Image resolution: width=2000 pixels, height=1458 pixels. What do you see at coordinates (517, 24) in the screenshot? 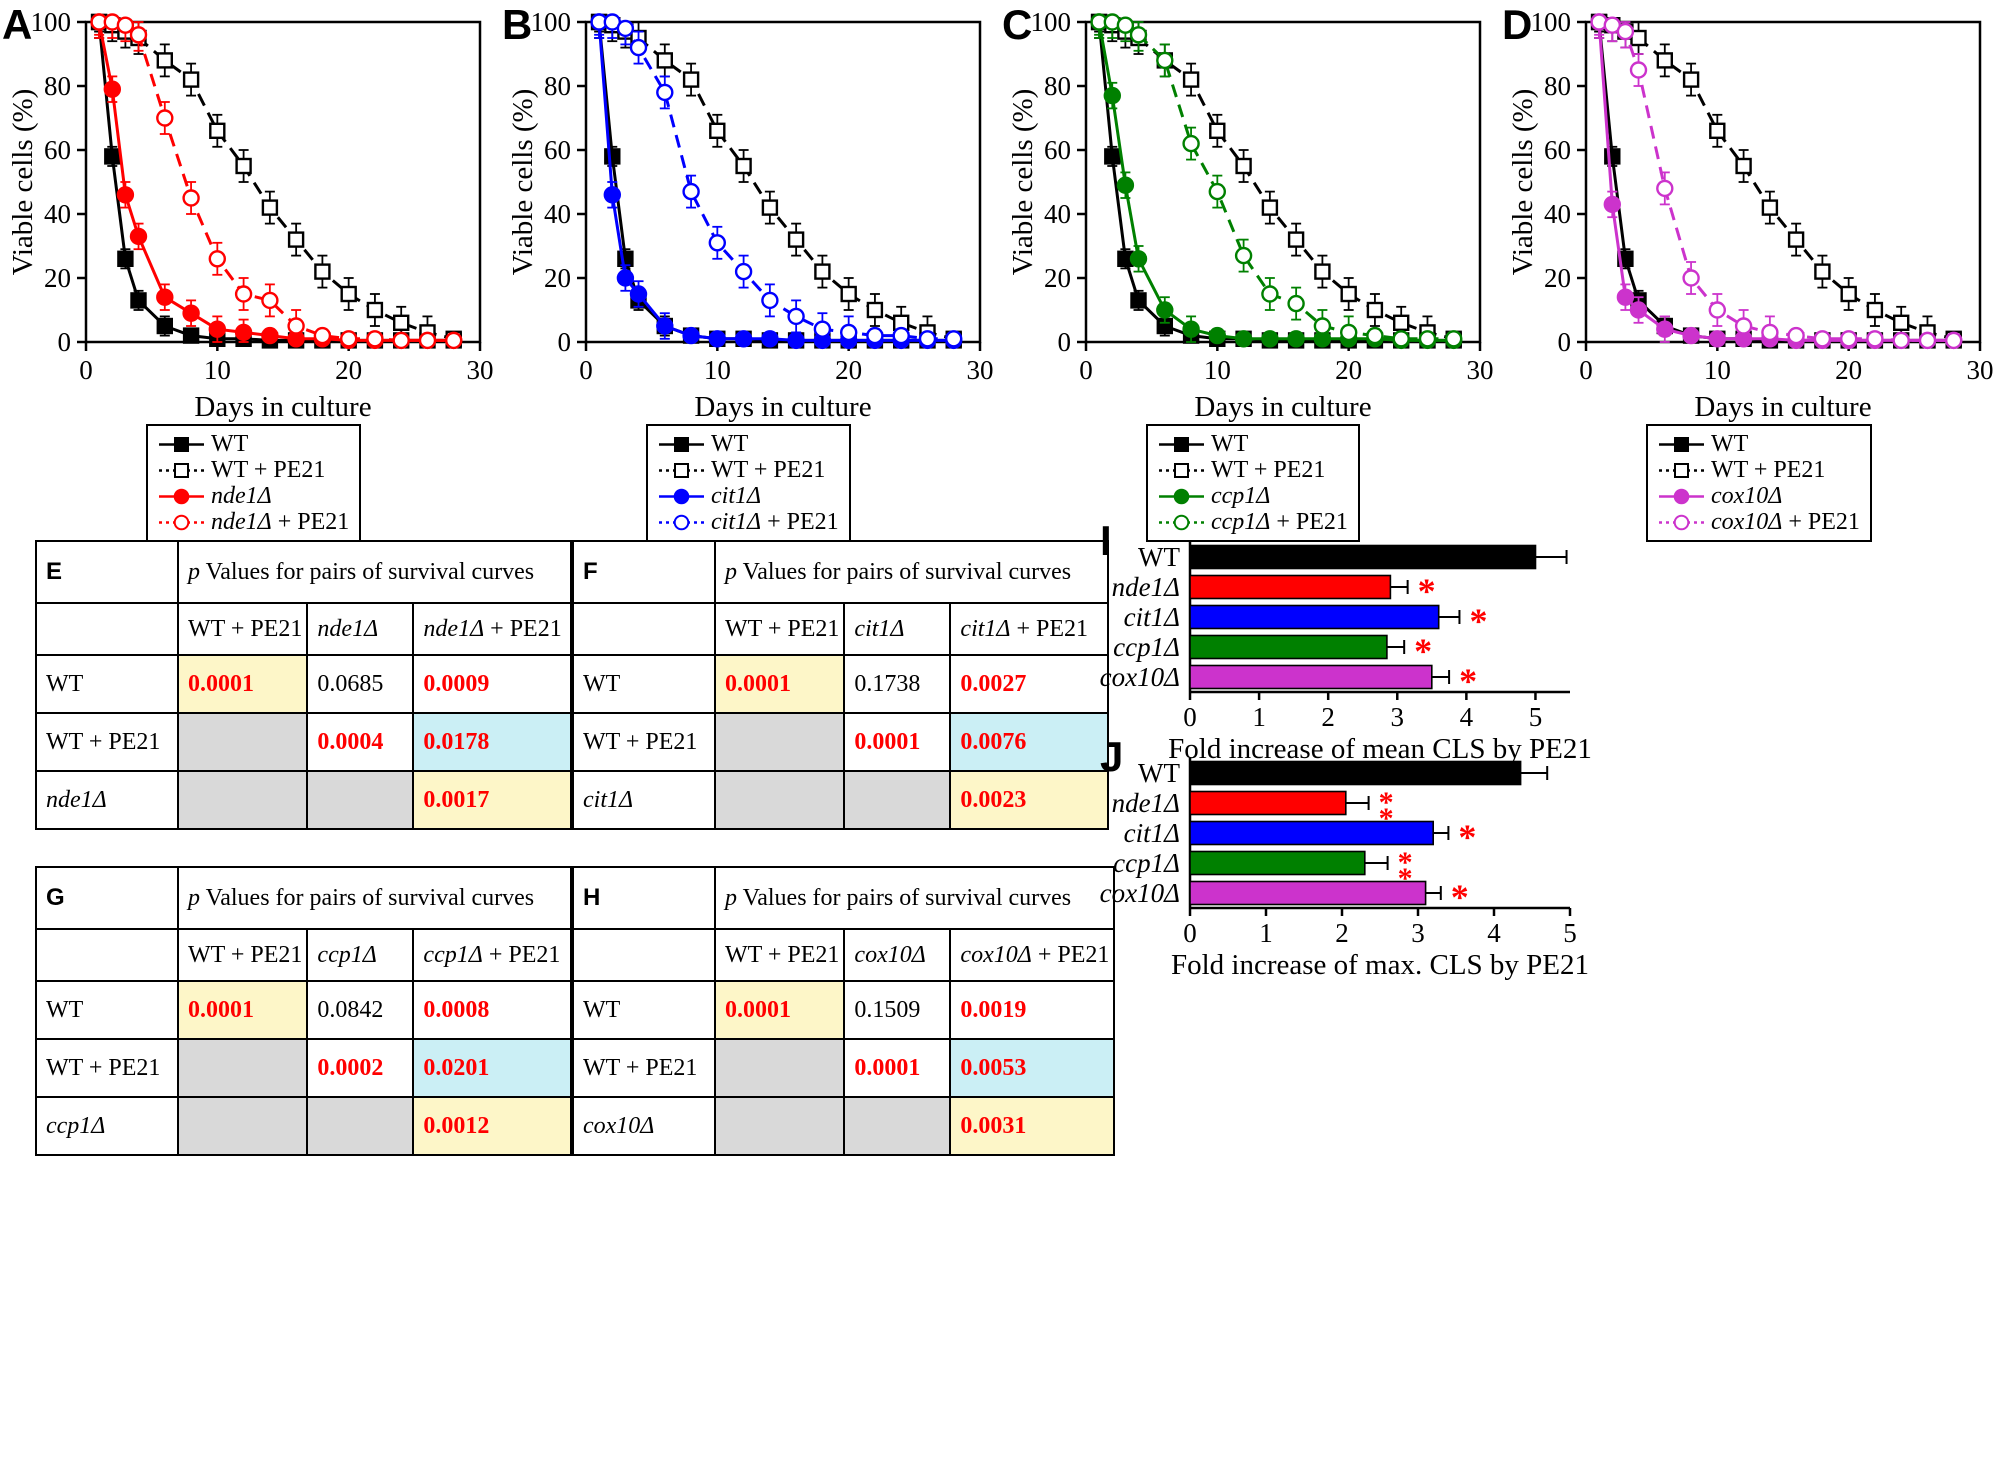
I see `panel-label-B: B` at bounding box center [517, 24].